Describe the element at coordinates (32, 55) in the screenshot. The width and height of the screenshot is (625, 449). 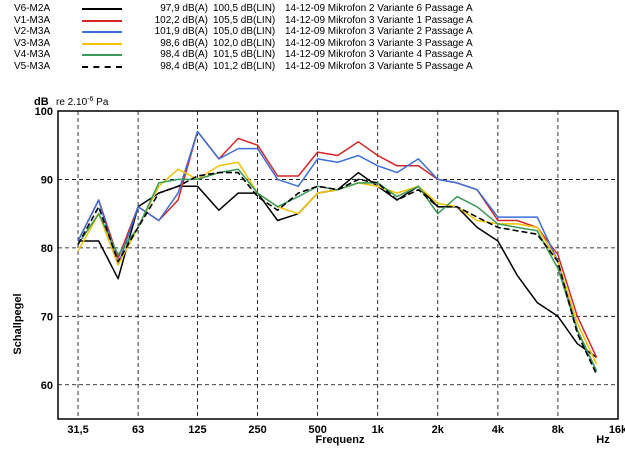
I see `legend-series-name: V4-M3A` at that location.